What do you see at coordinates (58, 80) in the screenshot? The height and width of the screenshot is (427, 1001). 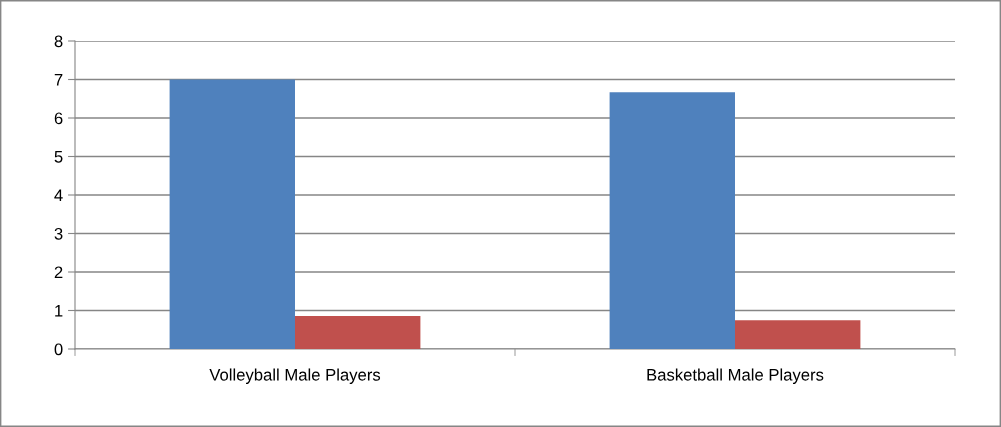 I see `y-tick-label: 7` at bounding box center [58, 80].